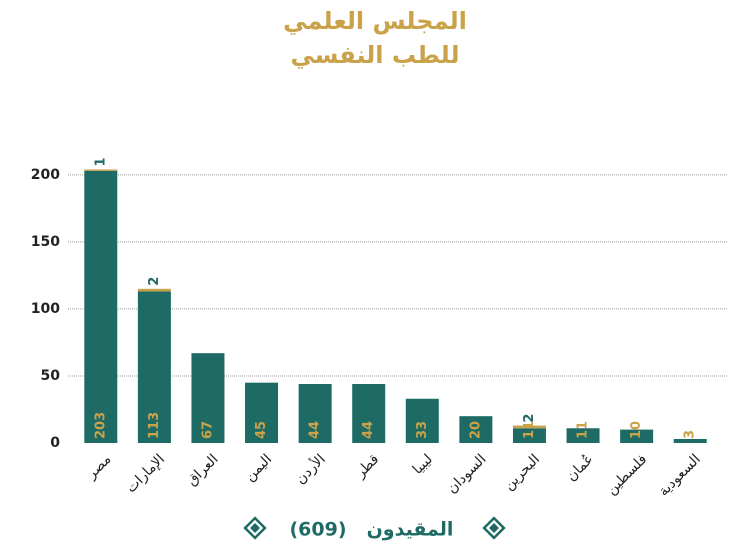  What do you see at coordinates (207, 430) in the screenshot?
I see `value-label: 67` at bounding box center [207, 430].